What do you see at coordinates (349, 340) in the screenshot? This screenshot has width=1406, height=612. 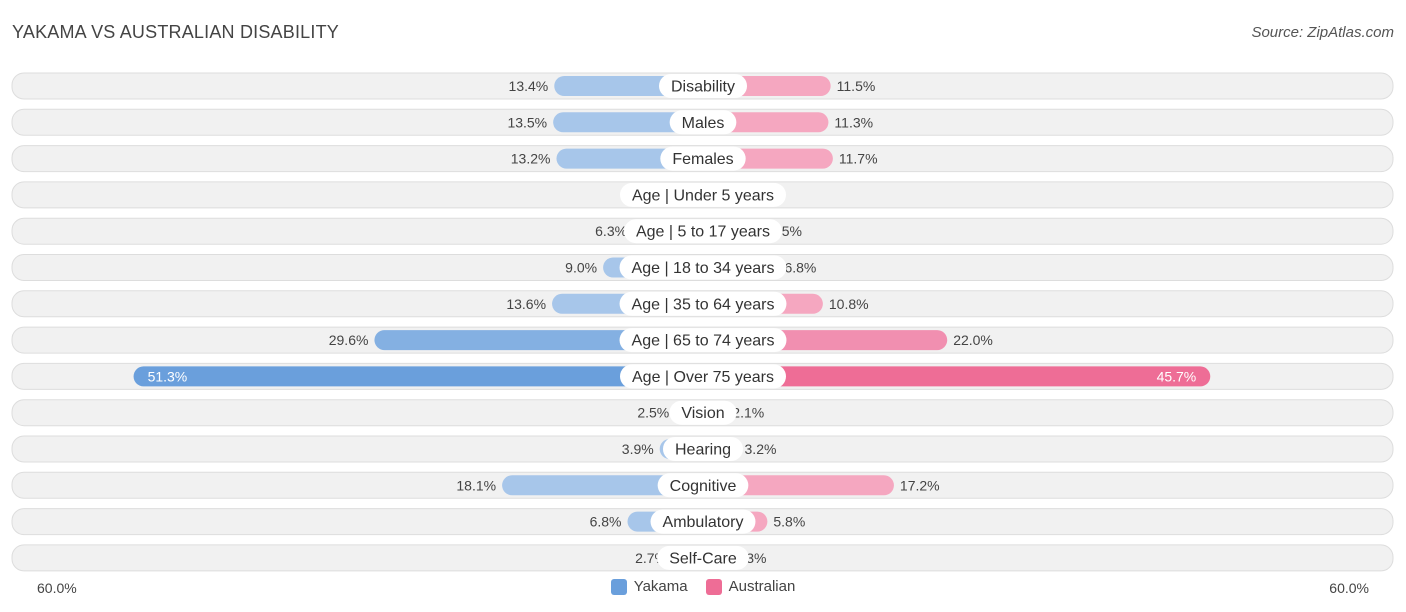 I see `value-label-yakama: 29.6%` at bounding box center [349, 340].